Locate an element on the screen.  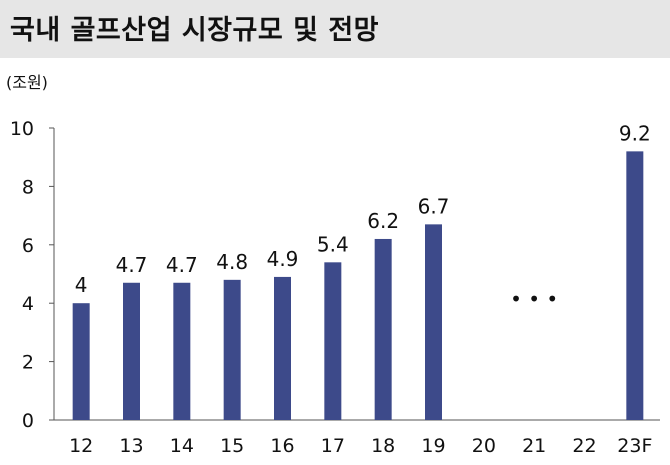
x-tick-label: 20 is located at coordinates (484, 446).